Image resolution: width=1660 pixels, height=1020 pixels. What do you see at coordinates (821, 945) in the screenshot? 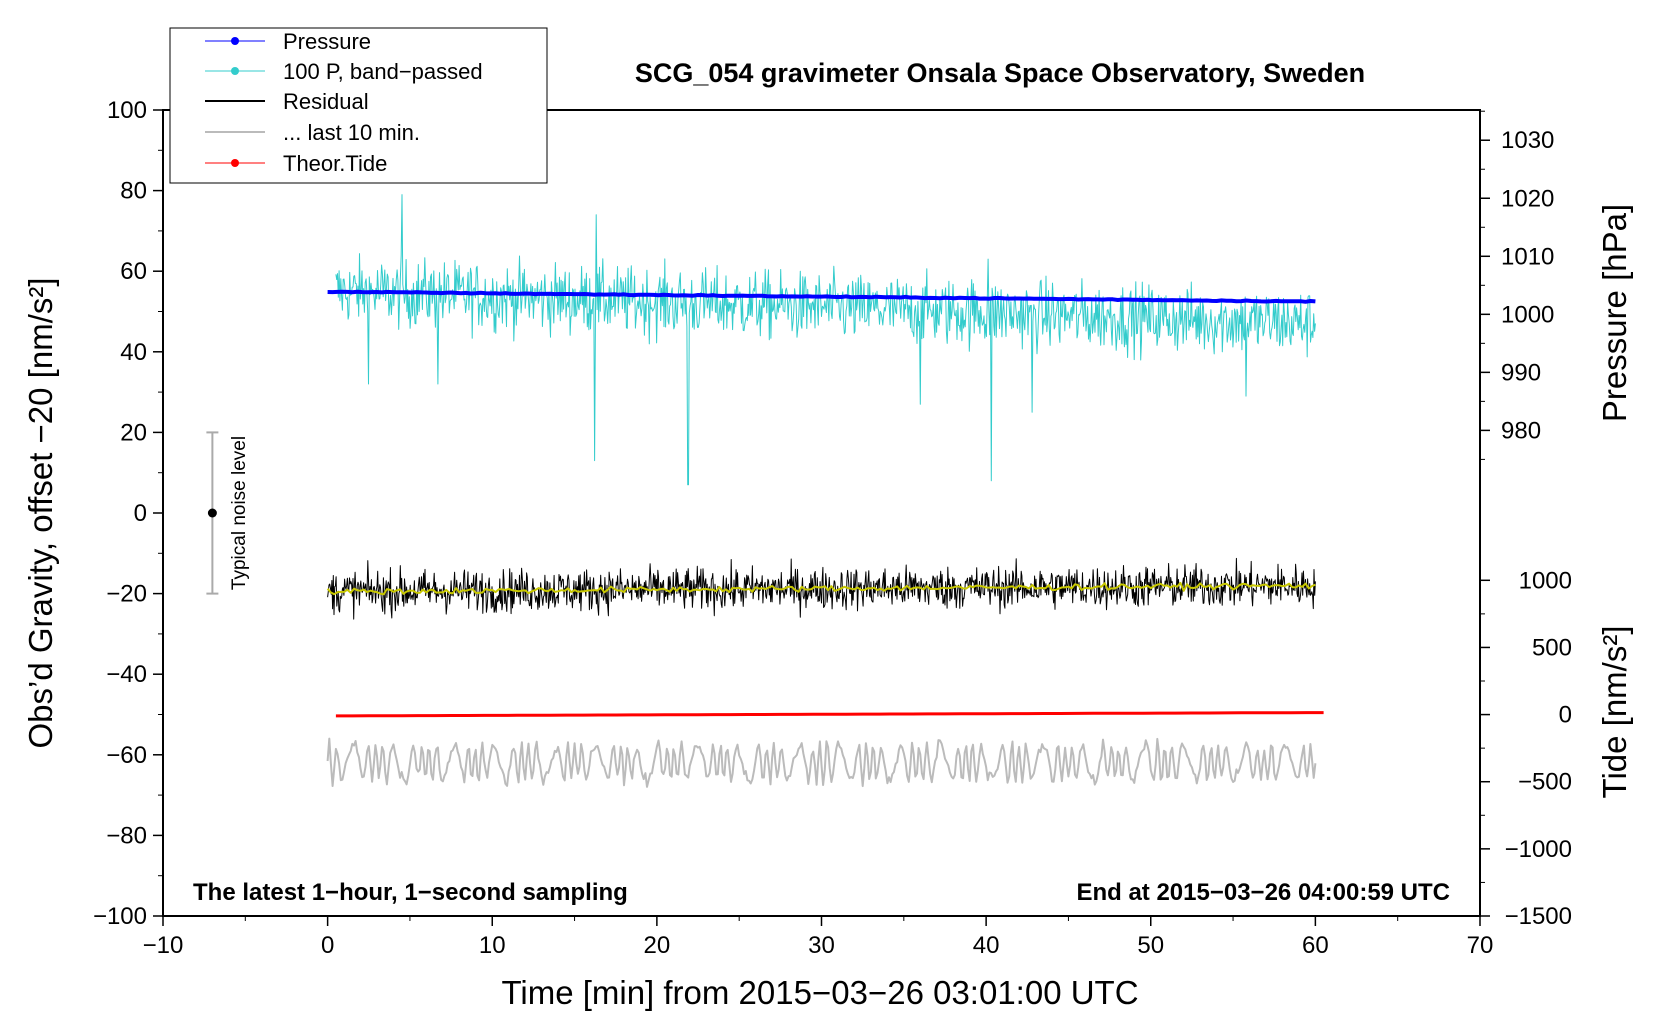
I see `x-tick-label: 30` at bounding box center [821, 945].